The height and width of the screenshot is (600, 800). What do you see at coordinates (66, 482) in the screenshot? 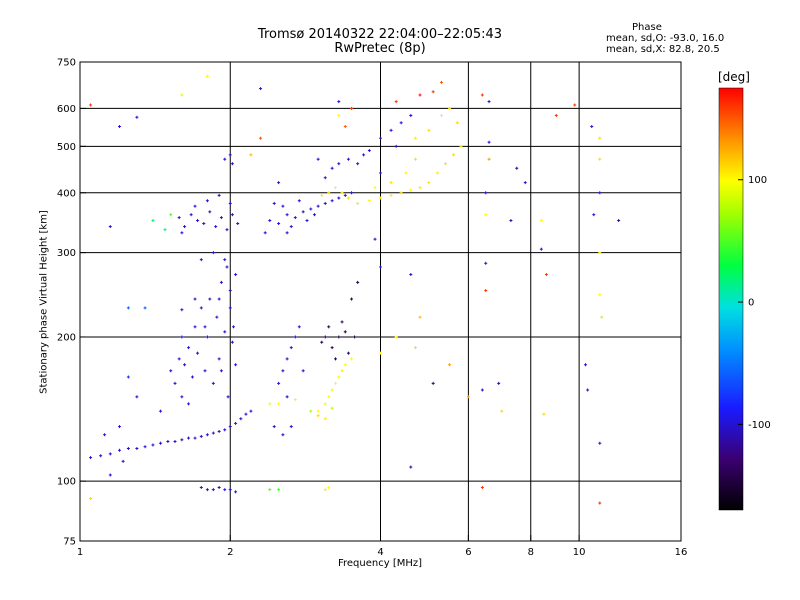
I see `y-tick-label: 100` at bounding box center [66, 482].